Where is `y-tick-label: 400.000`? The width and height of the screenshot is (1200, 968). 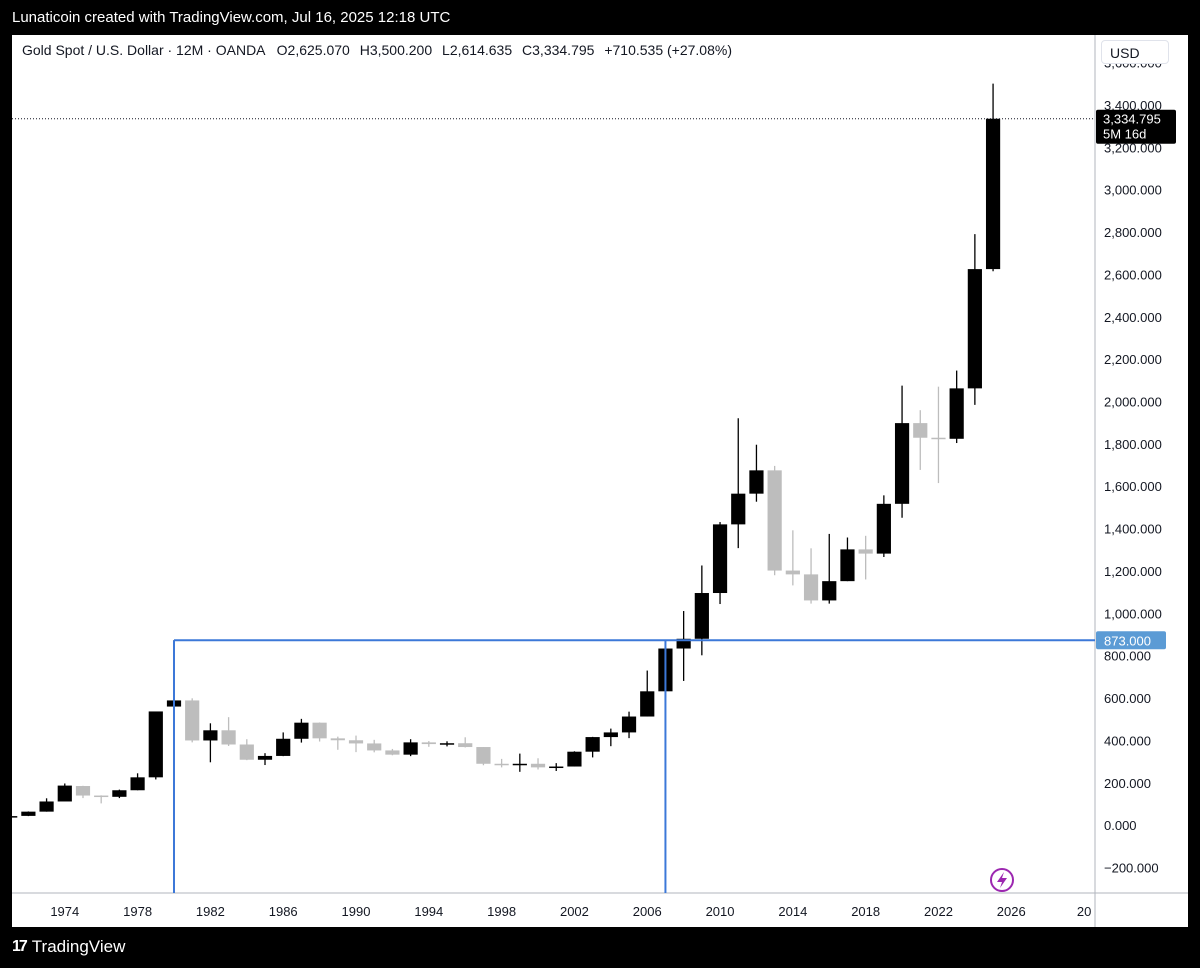
y-tick-label: 400.000 is located at coordinates (1127, 740).